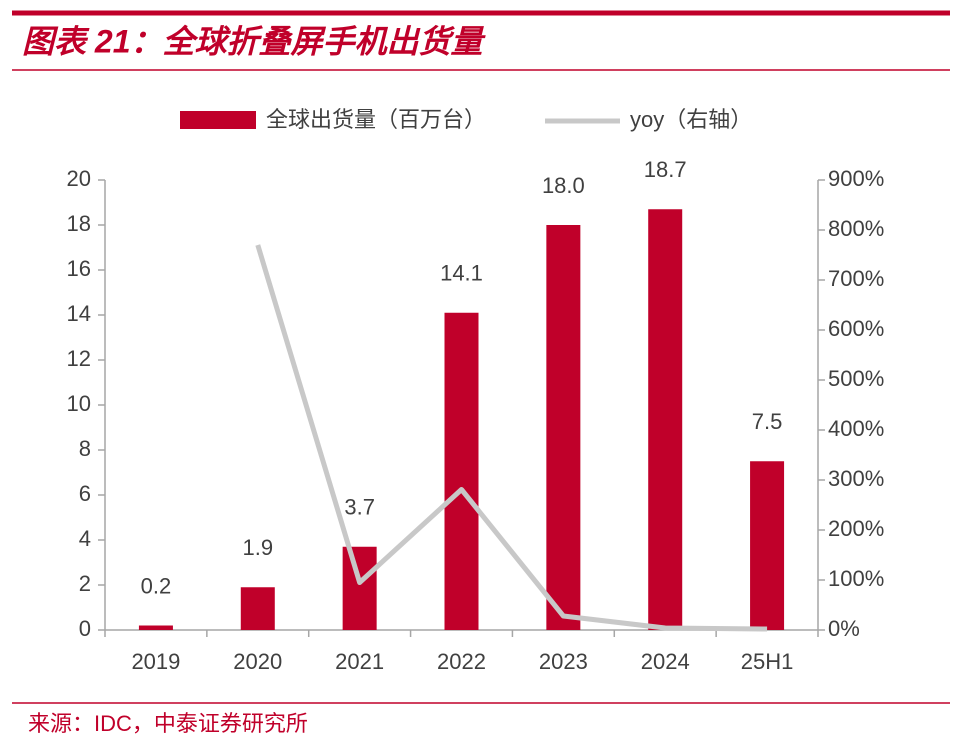  What do you see at coordinates (856, 278) in the screenshot?
I see `y2-tick-label: 700%` at bounding box center [856, 278].